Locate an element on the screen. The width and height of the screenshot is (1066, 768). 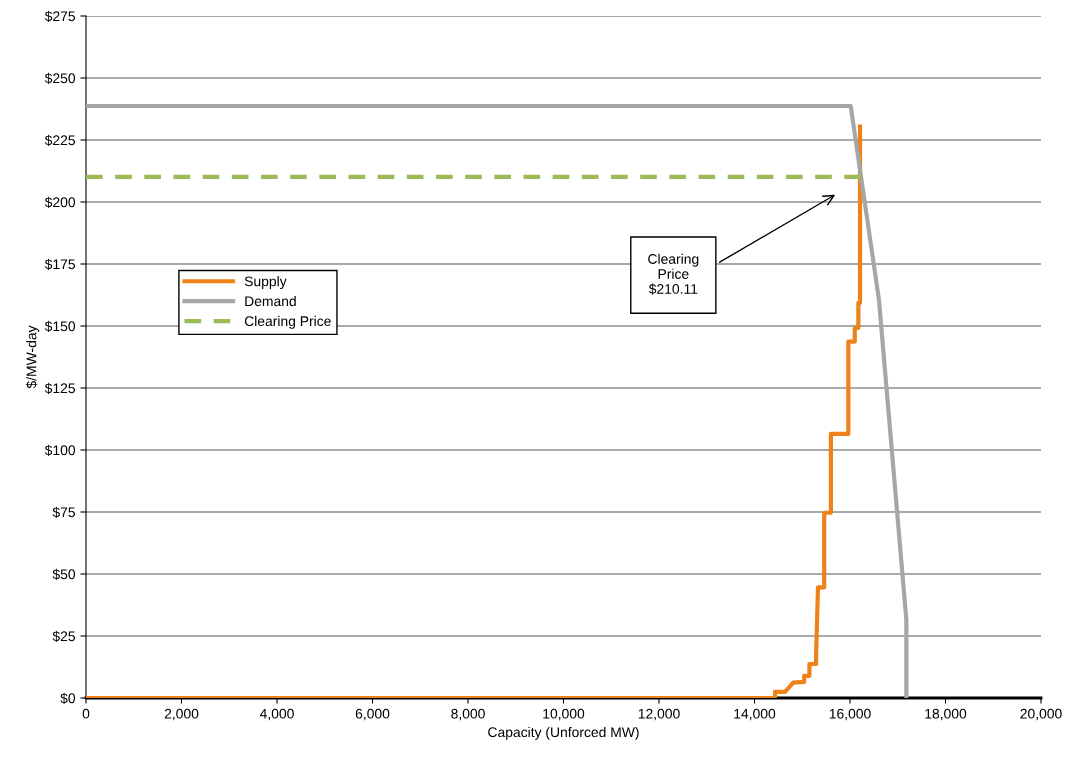
x-tick-label: 20,000 is located at coordinates (1041, 714).